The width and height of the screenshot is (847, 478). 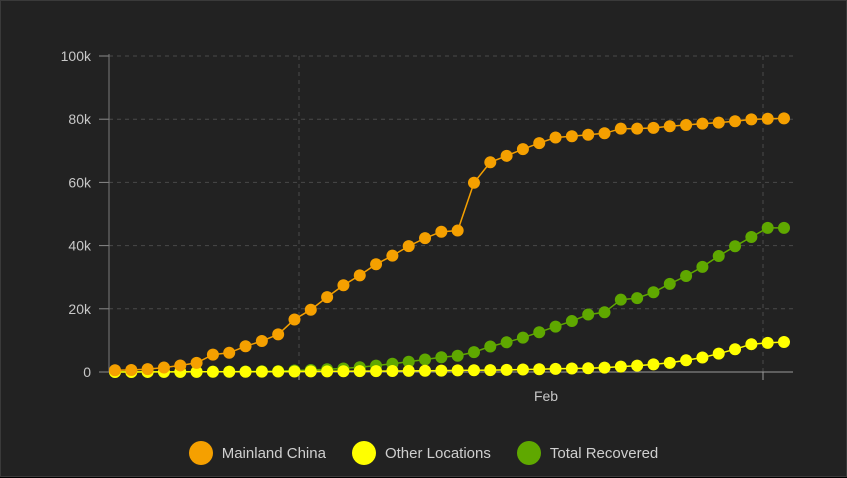 I want to click on legend-label: Other Locations, so click(x=437, y=453).